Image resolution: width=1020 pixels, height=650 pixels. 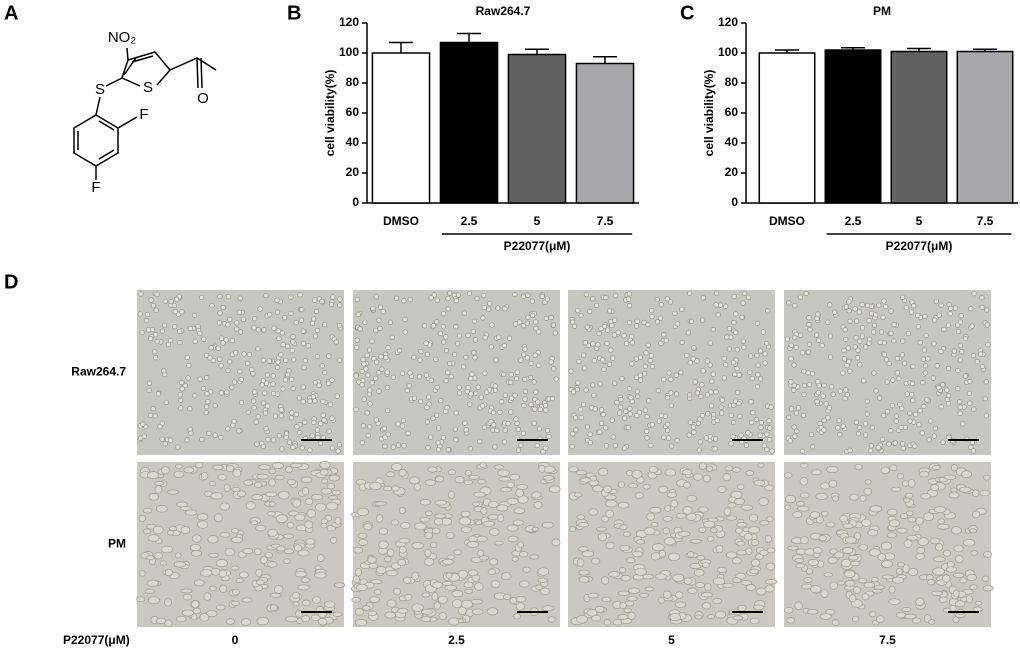 I want to click on x-tick-label: DMSO, so click(x=787, y=221).